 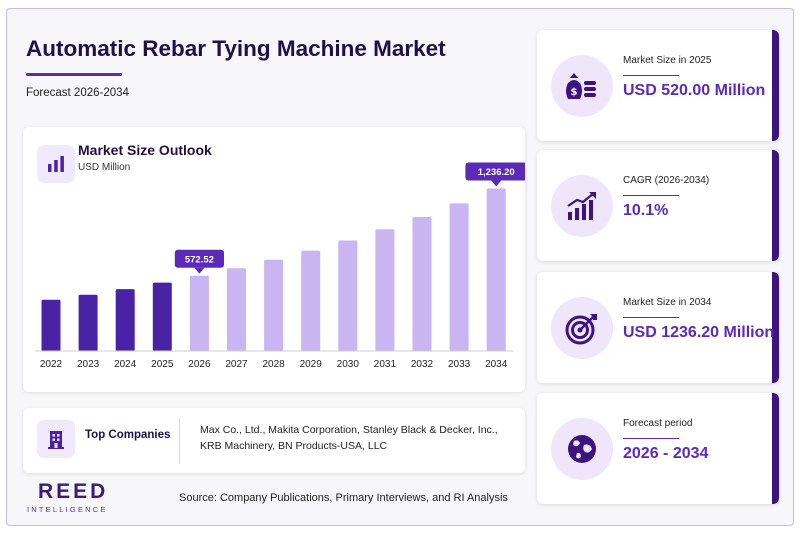 What do you see at coordinates (162, 364) in the screenshot?
I see `x-tick-label: 2025` at bounding box center [162, 364].